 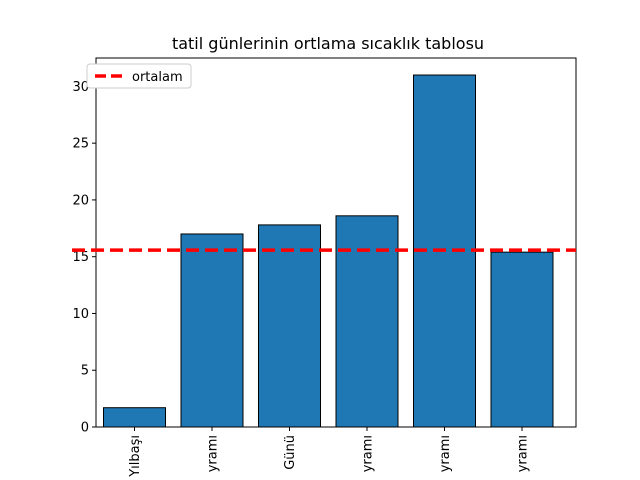 I want to click on x-tick-label: Günü, so click(x=290, y=452).